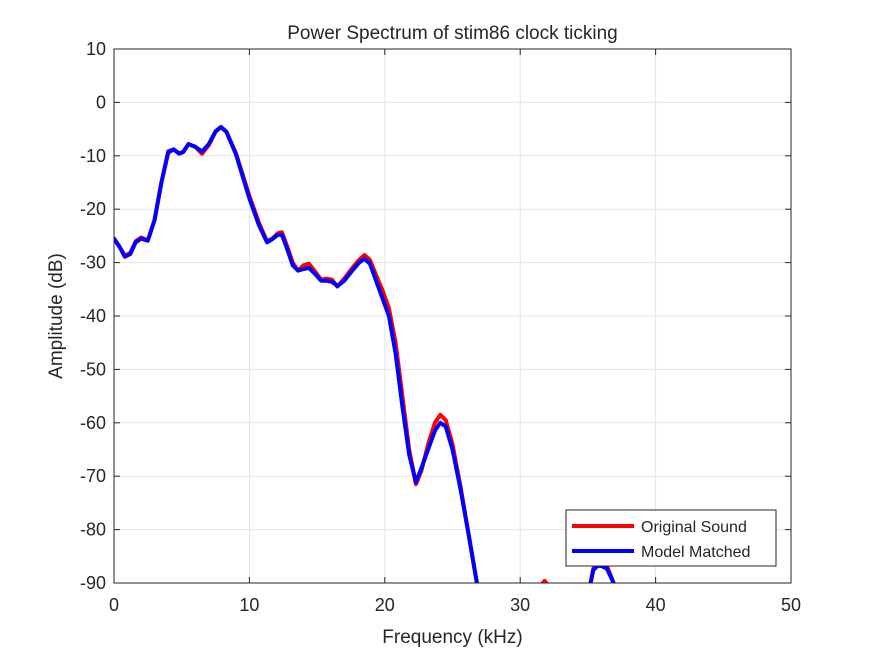 The width and height of the screenshot is (875, 661). What do you see at coordinates (93, 583) in the screenshot?
I see `y-tick-label: -90` at bounding box center [93, 583].